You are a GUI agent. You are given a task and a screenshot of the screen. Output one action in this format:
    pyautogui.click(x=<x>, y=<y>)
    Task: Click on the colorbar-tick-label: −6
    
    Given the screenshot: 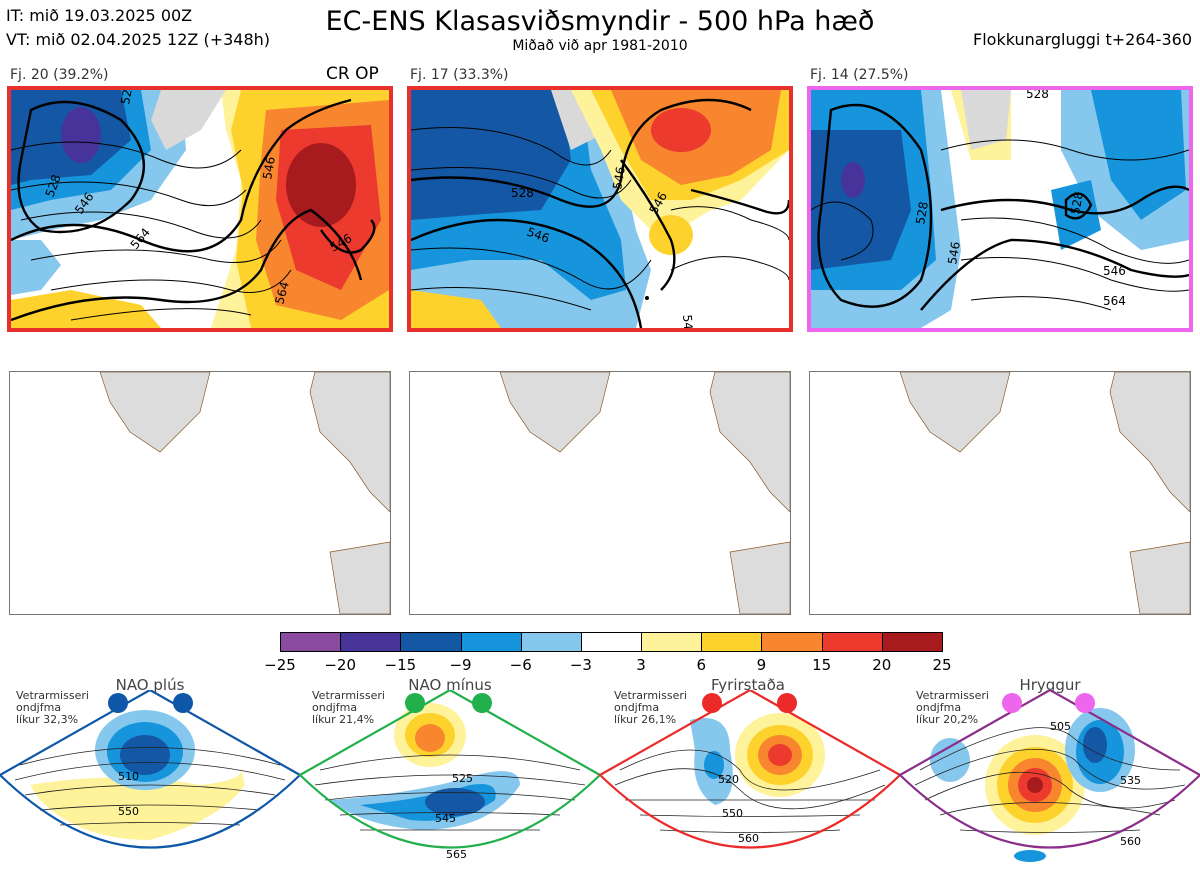 What is the action you would take?
    pyautogui.click(x=520, y=665)
    